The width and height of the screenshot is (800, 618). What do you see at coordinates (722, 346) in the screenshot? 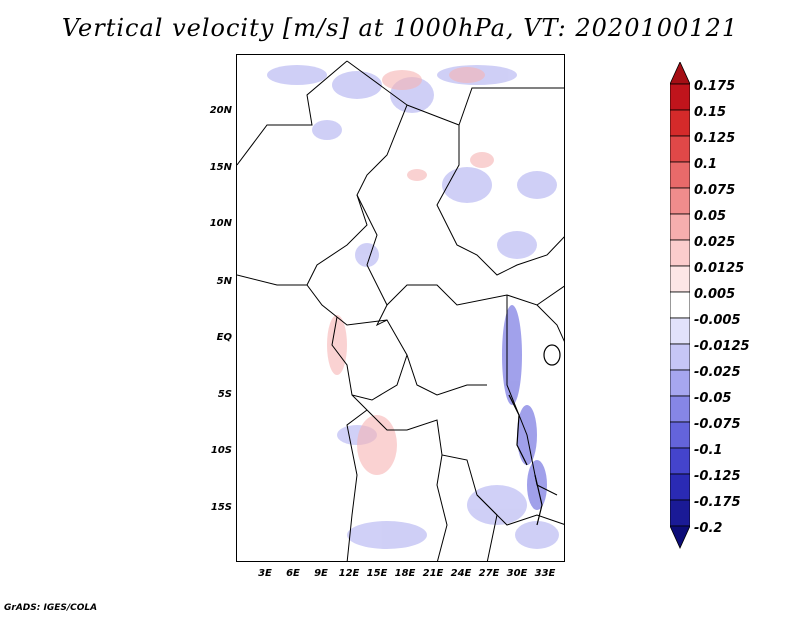
I see `colorbar-label: -0.0125` at bounding box center [722, 346].